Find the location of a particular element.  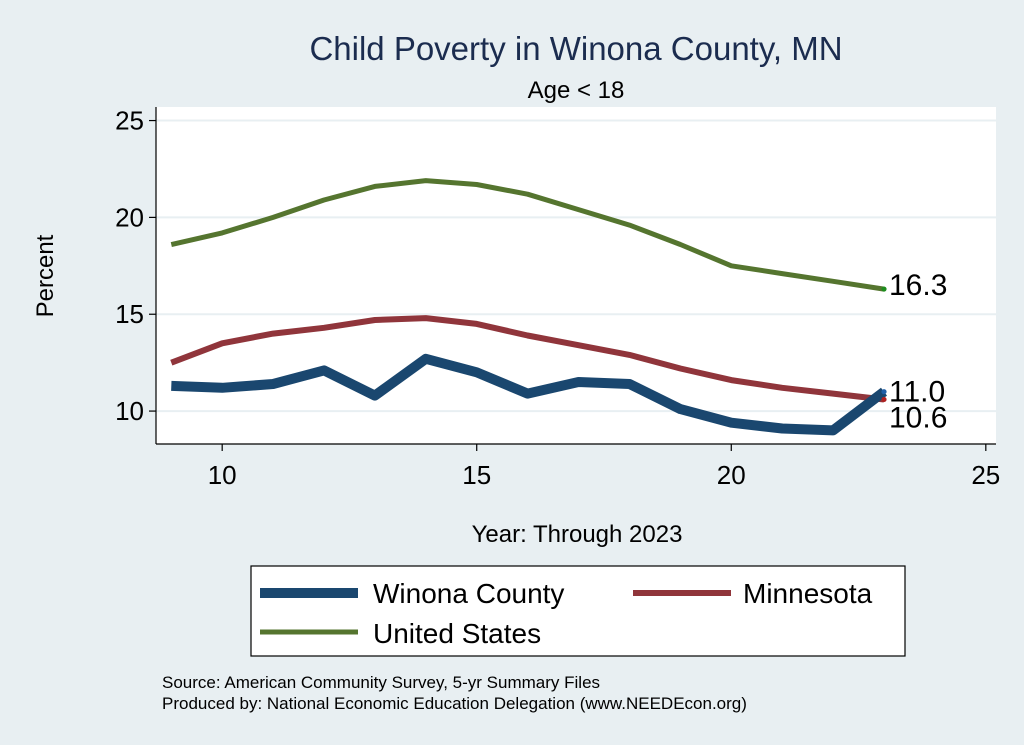

x-axis-title: Year: Through 2023 is located at coordinates (577, 534).